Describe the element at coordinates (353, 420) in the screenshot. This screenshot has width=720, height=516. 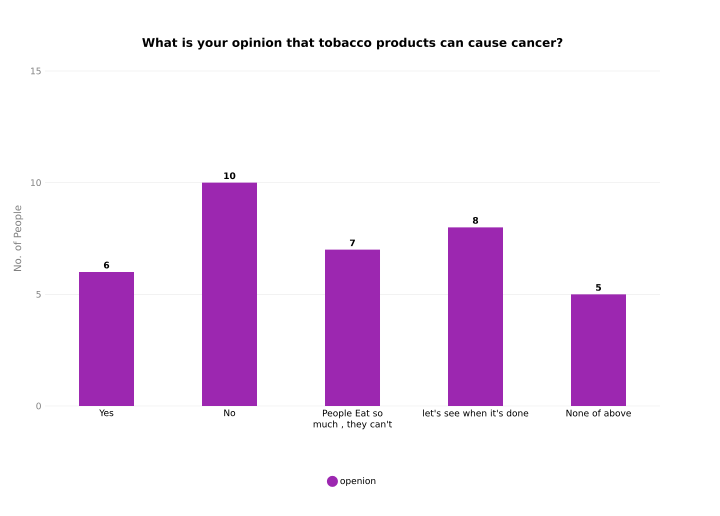
I see `x-tick-label: People Eat so much , they can't` at that location.